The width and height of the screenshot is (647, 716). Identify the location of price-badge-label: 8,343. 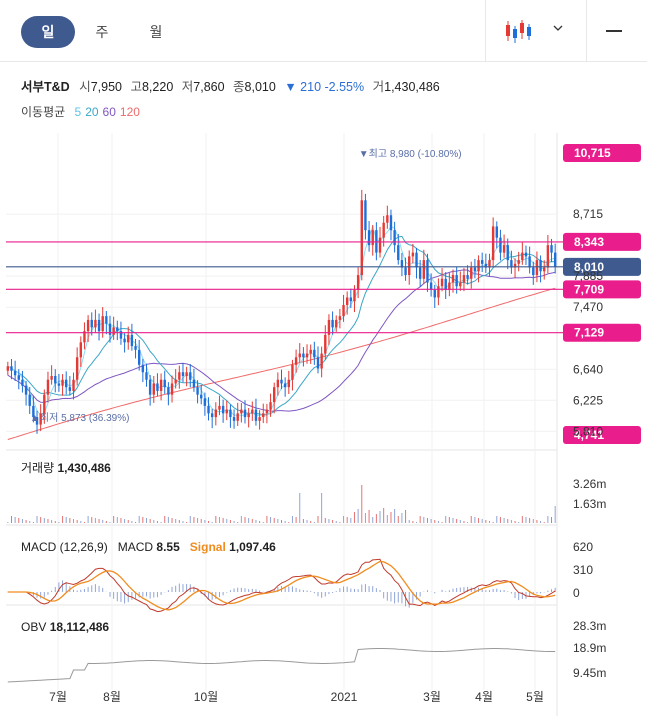
(589, 242).